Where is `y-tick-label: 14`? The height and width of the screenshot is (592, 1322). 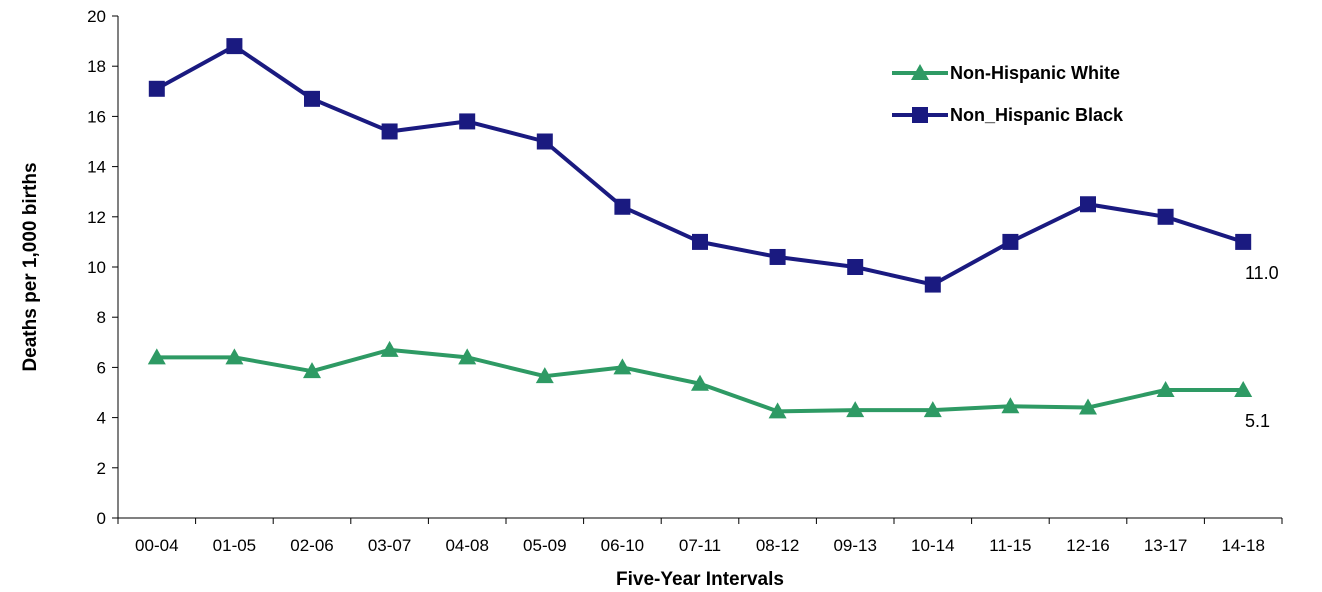 y-tick-label: 14 is located at coordinates (96, 167).